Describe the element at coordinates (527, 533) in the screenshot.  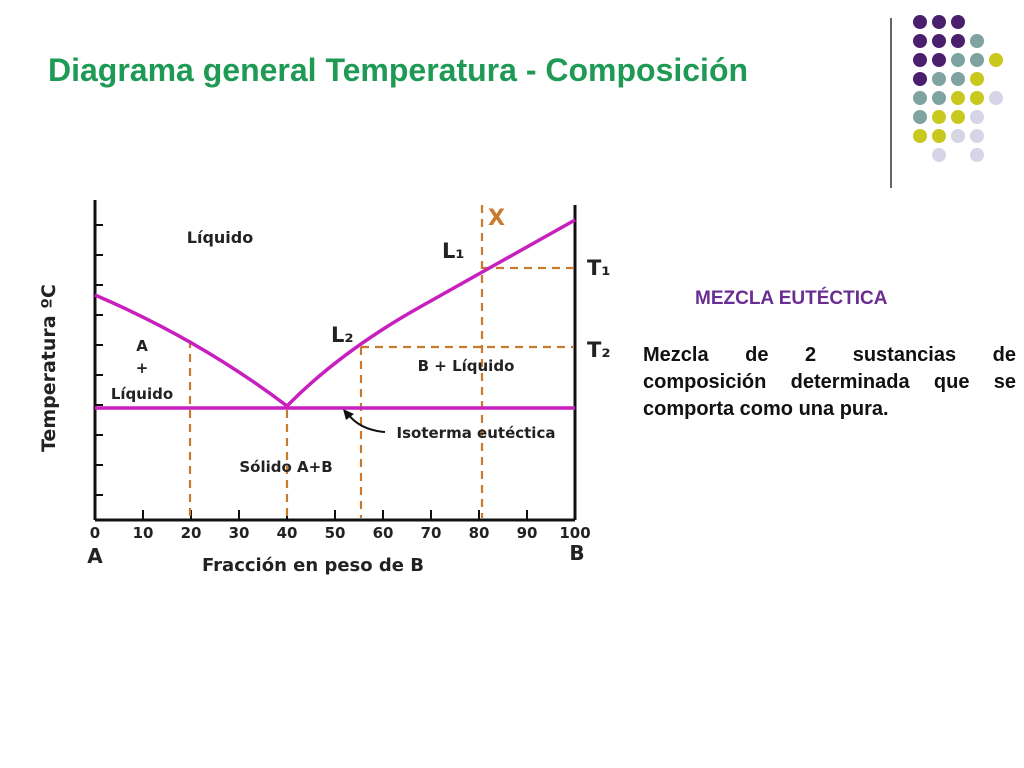
I see `x-tick-90: 90` at that location.